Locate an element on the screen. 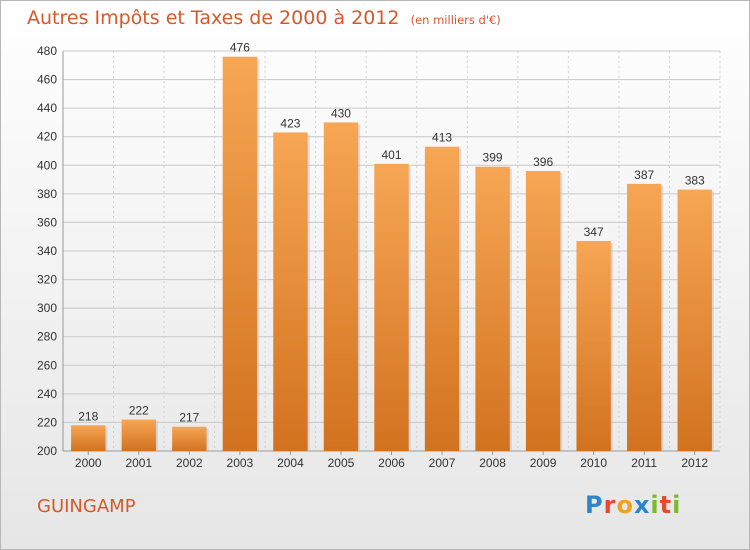 This screenshot has height=550, width=750. data-label: 222 is located at coordinates (139, 411).